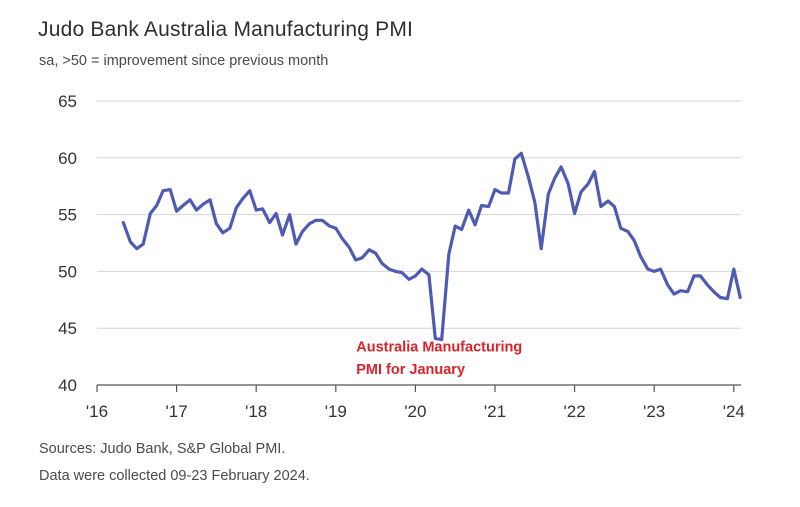  Describe the element at coordinates (67, 158) in the screenshot. I see `y-tick-label-60: 60` at that location.